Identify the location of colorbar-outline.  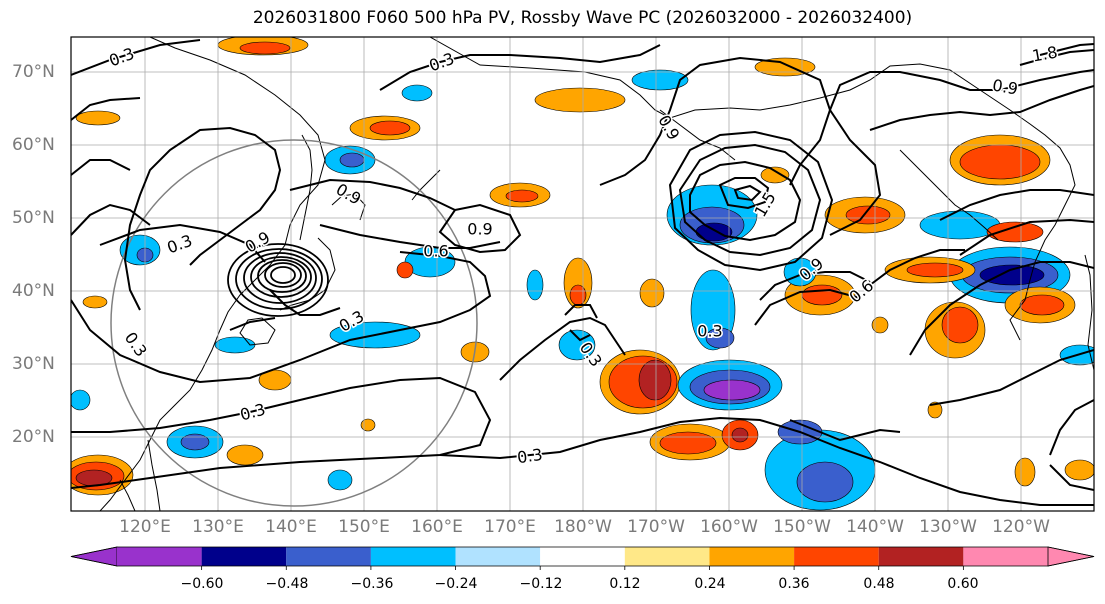
(582, 556).